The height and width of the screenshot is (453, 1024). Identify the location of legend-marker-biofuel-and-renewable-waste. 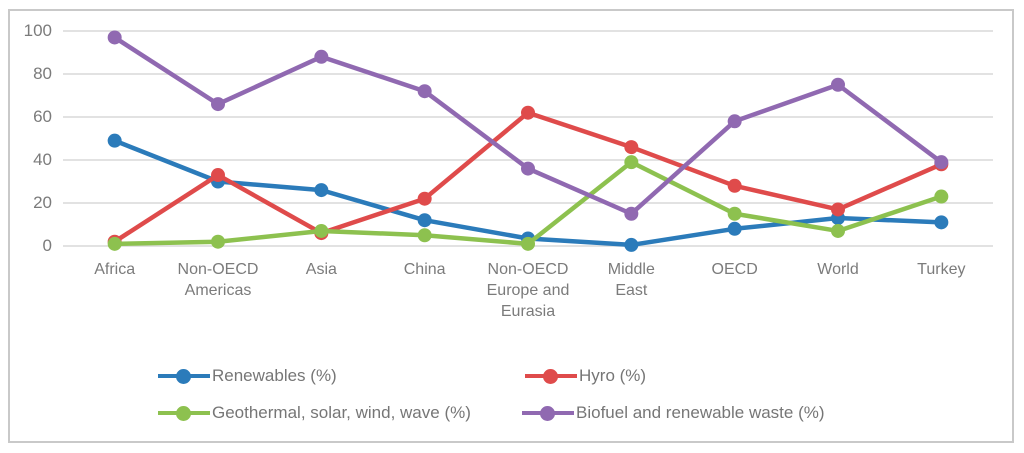
(548, 413).